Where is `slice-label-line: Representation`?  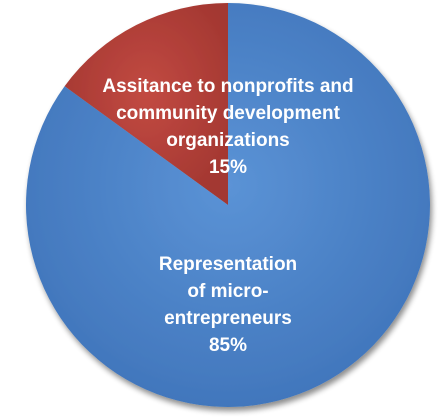 slice-label-line: Representation is located at coordinates (228, 264).